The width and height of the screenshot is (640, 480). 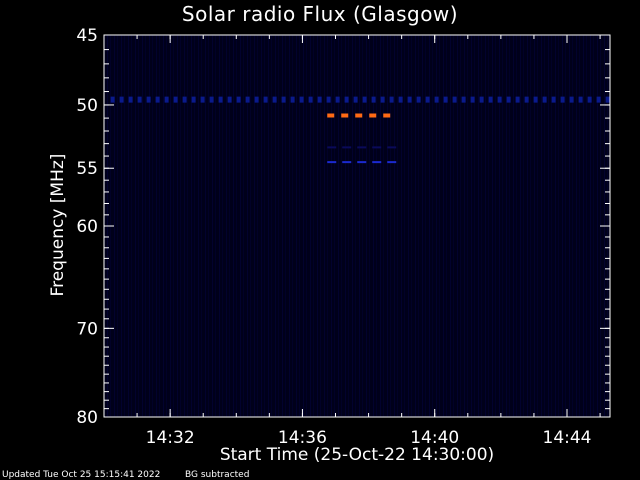 I want to click on y-tick-label: 70, so click(x=87, y=329).